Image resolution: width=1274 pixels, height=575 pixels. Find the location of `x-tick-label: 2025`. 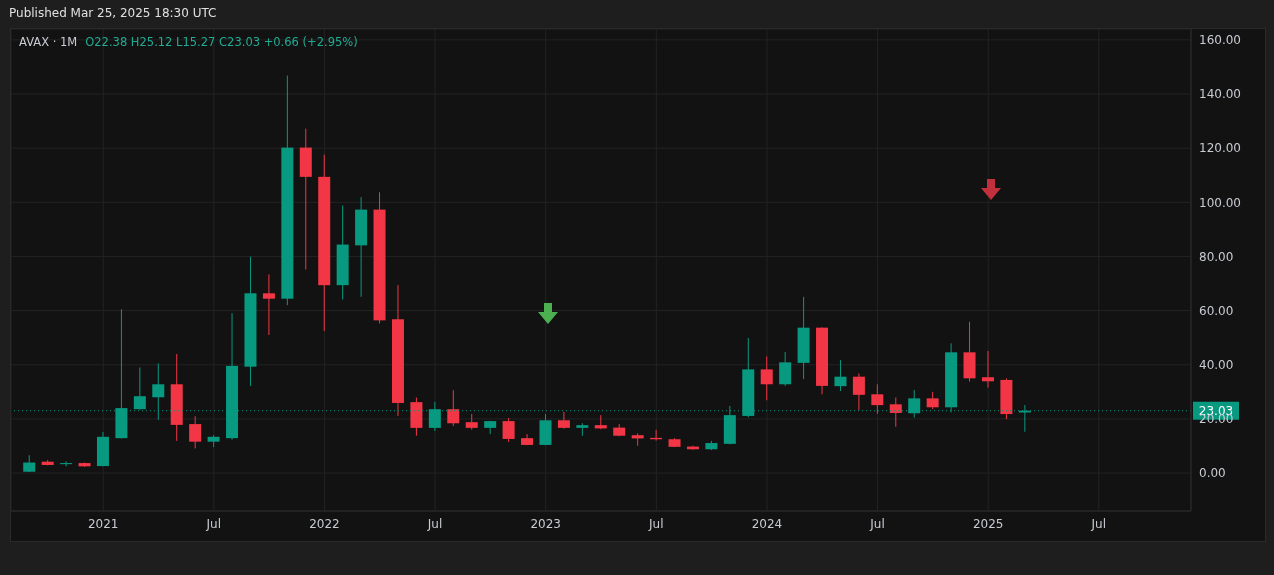

x-tick-label: 2025 is located at coordinates (988, 523).